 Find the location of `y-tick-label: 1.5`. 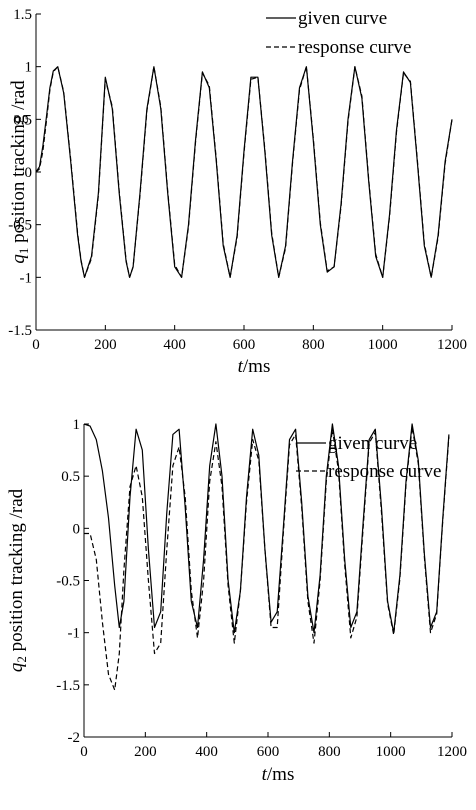

y-tick-label: 1.5 is located at coordinates (22, 15).